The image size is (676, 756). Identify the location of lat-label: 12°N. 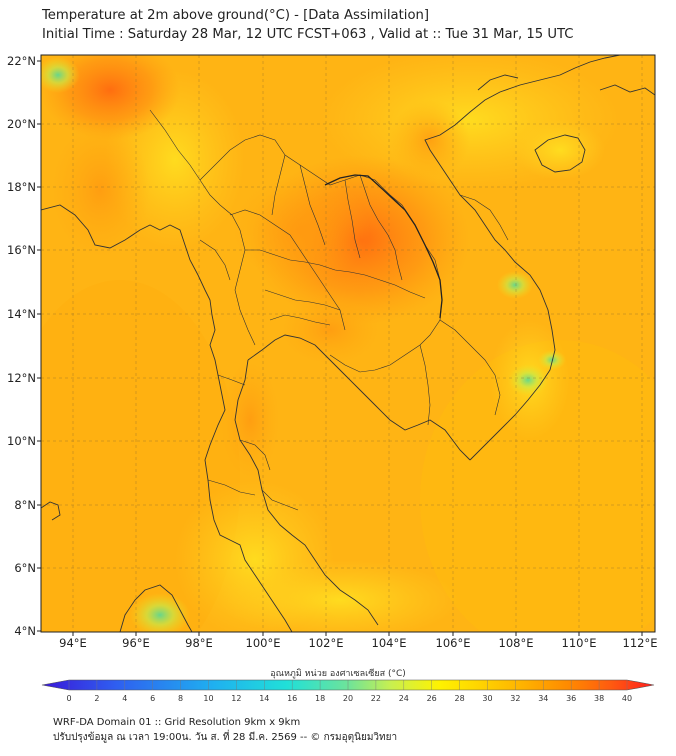
(21, 378).